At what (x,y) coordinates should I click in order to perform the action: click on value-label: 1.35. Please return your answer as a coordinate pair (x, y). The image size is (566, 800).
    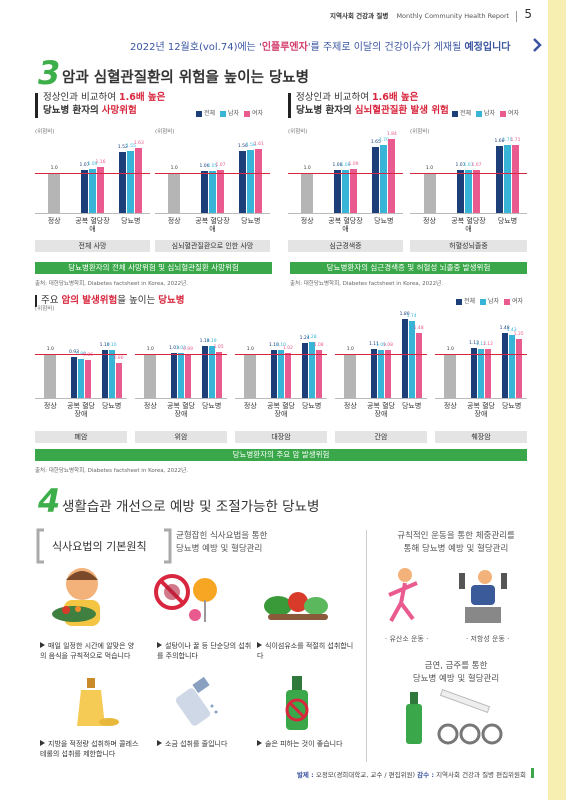
    Looking at the image, I should click on (518, 334).